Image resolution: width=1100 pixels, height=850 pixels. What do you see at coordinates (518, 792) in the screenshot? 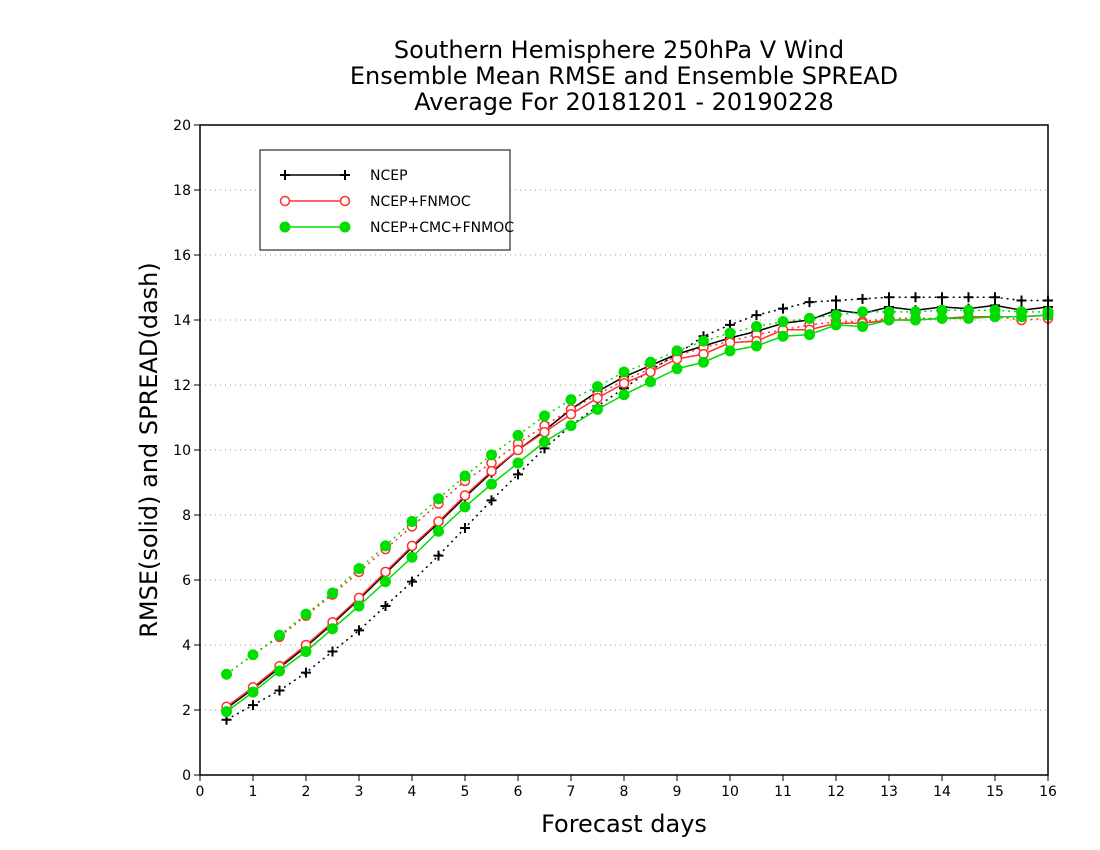
I see `x-tick-label: 6` at bounding box center [518, 792].